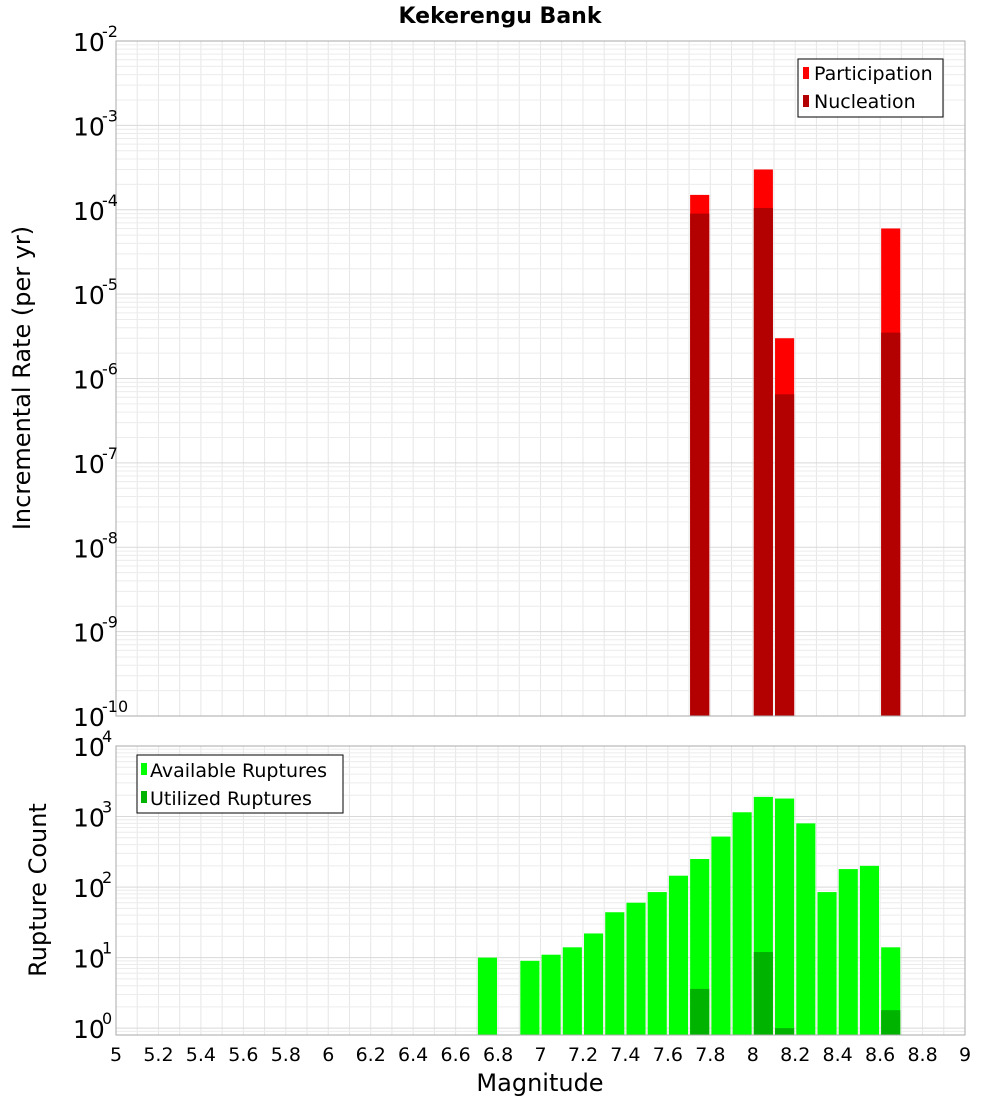 The height and width of the screenshot is (1100, 1000). Describe the element at coordinates (498, 1055) in the screenshot. I see `x-tick-label: 6.8` at that location.